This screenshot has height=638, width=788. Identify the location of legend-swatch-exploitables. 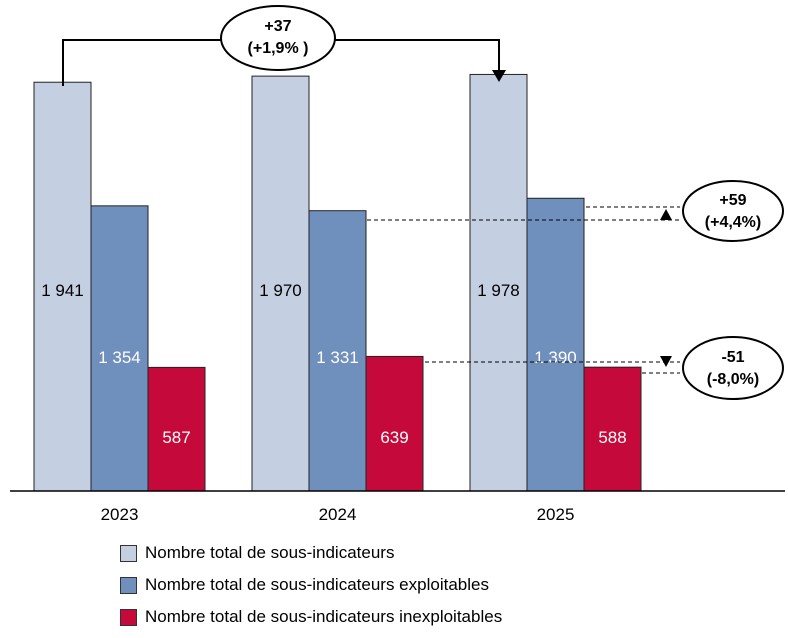
(128, 585).